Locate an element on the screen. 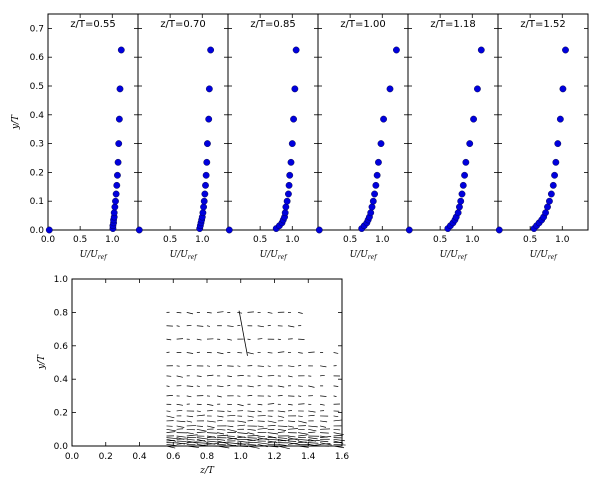  panel-title: z/T=0.70 is located at coordinates (182, 24).